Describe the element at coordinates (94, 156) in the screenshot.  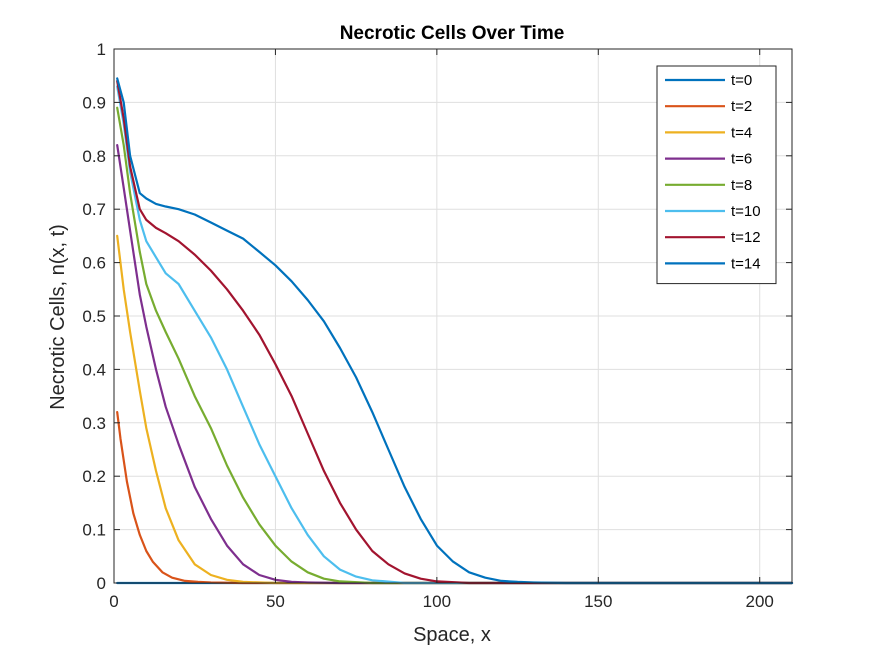
I see `y-tick-label: 0.8` at that location.